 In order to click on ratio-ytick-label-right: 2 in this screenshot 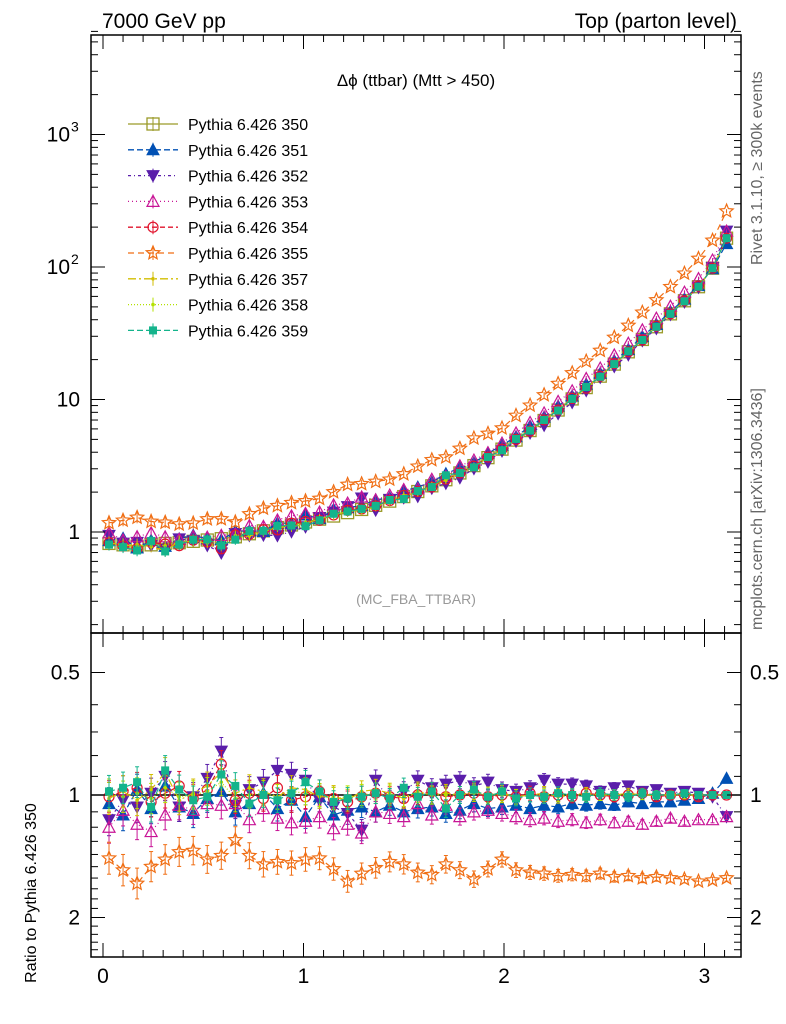, I will do `click(756, 918)`.